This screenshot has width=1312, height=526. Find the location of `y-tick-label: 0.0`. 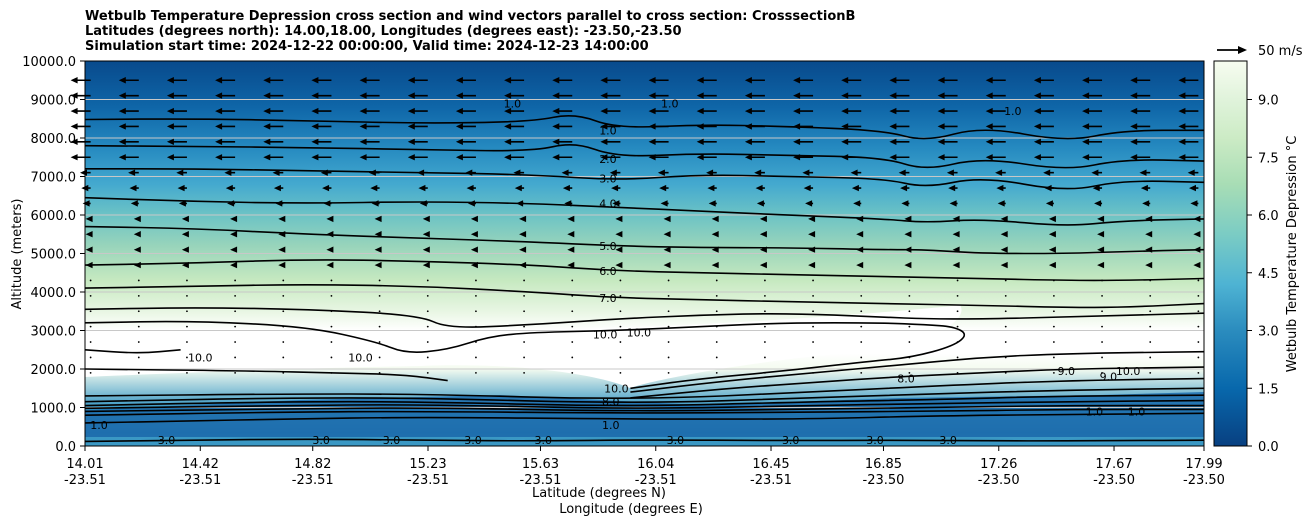

y-tick-label: 0.0 is located at coordinates (65, 447).